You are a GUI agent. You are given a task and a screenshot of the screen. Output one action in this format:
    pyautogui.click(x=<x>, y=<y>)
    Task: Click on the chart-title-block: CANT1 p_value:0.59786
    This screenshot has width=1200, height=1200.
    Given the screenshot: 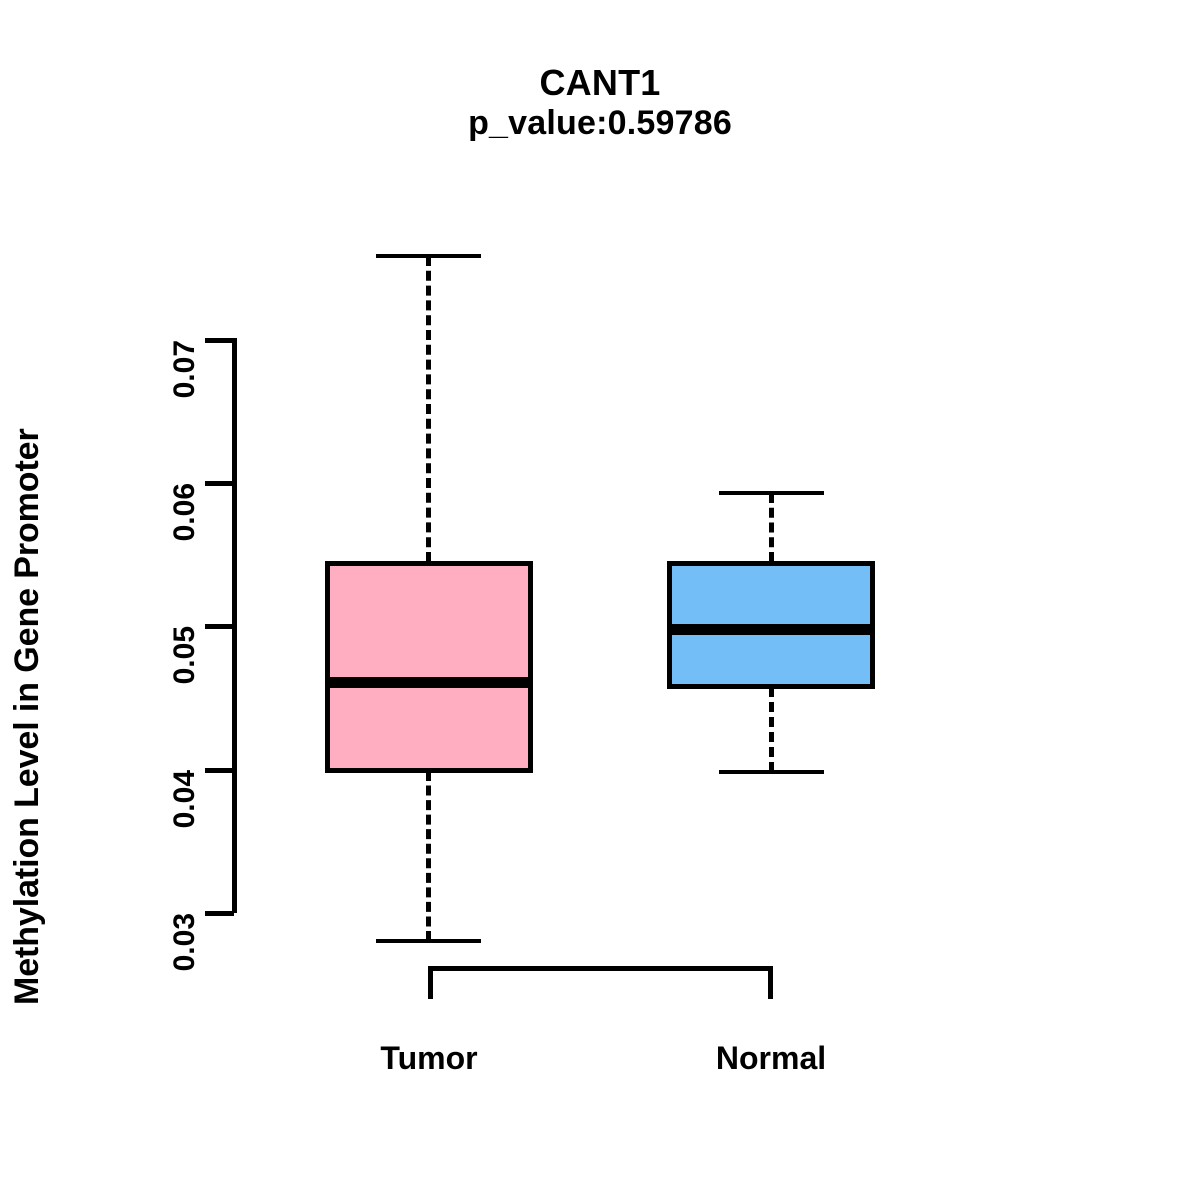 What is the action you would take?
    pyautogui.click(x=600, y=102)
    